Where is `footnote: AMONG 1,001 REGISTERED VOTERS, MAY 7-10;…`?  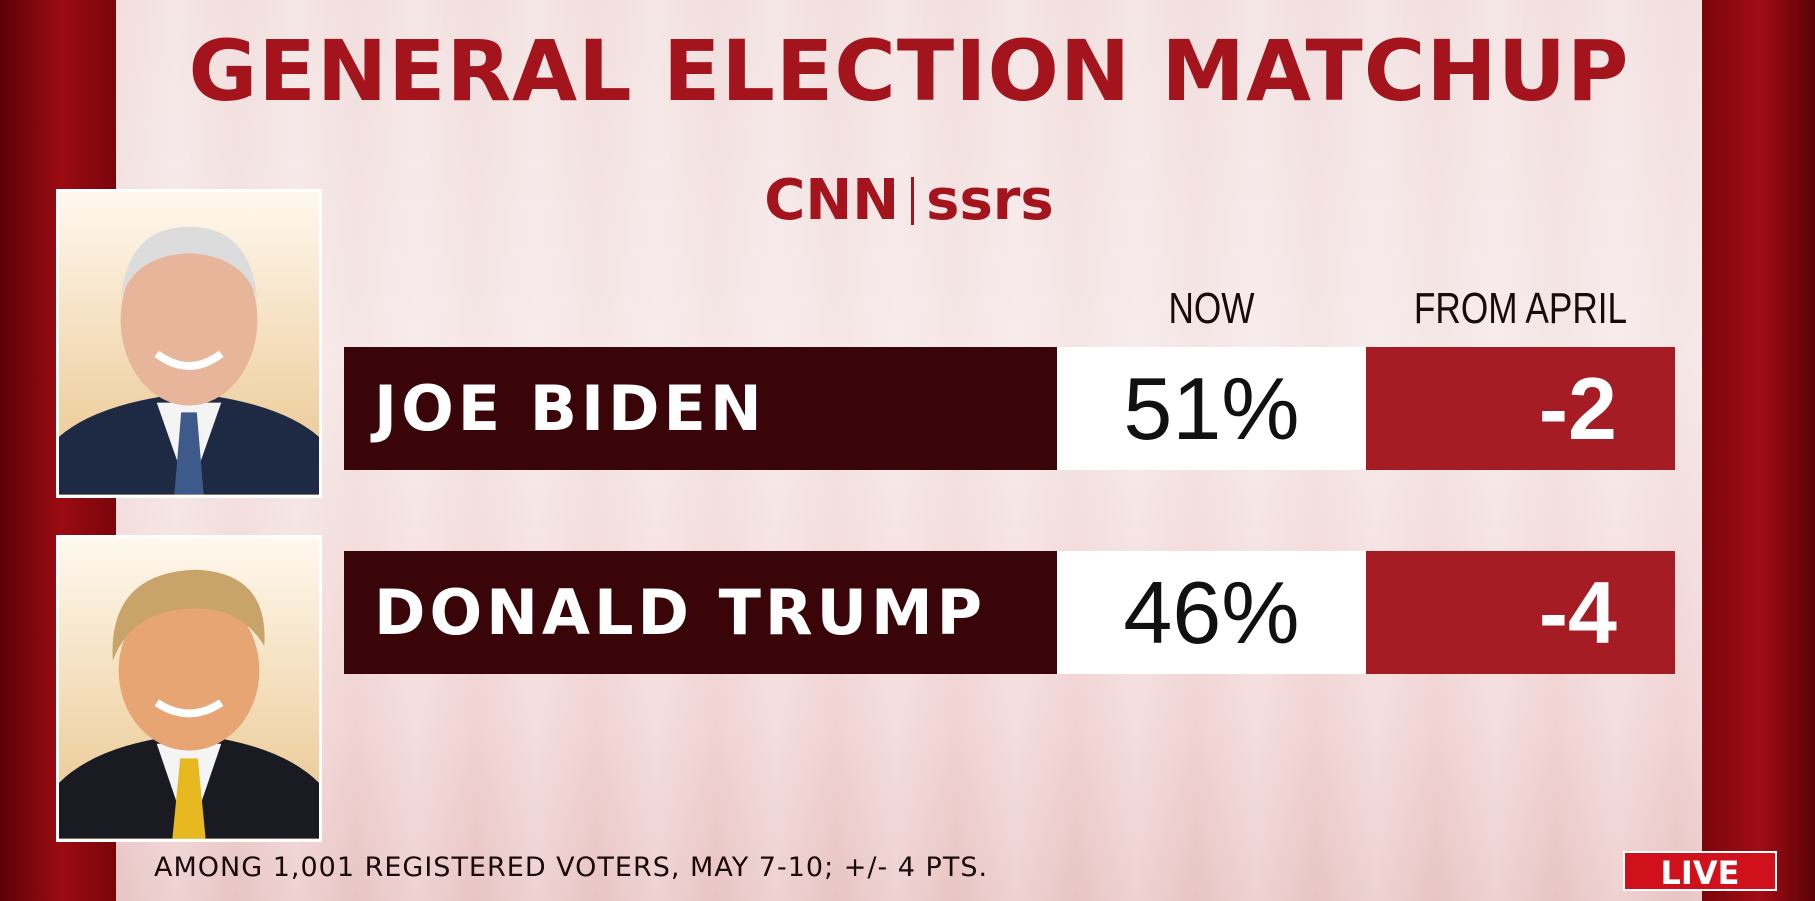 footnote: AMONG 1,001 REGISTERED VOTERS, MAY 7-10;… is located at coordinates (571, 867).